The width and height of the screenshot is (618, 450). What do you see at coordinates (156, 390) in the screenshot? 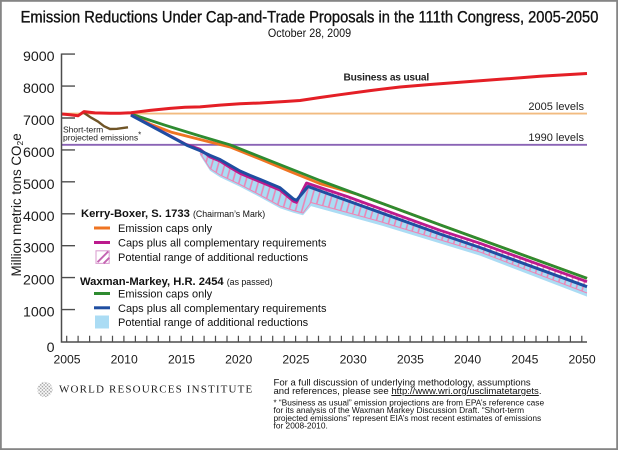
I see `svg-text: WORLD RESOURCES INSTITUTE` at bounding box center [156, 390].